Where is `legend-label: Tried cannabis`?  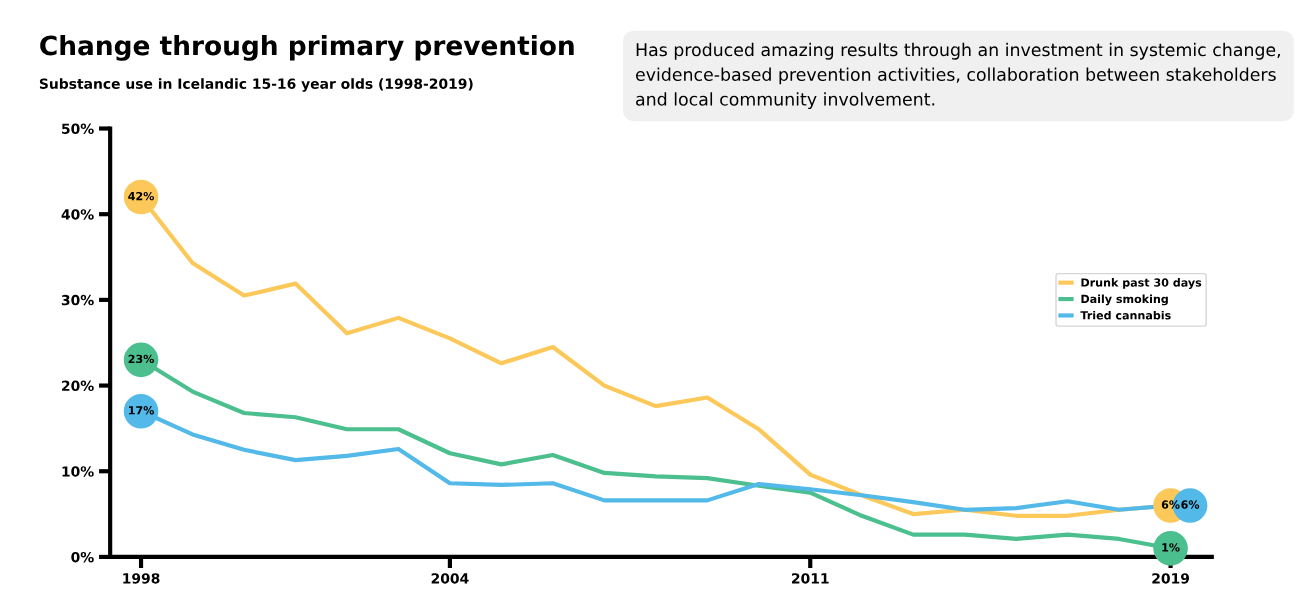 legend-label: Tried cannabis is located at coordinates (1125, 315).